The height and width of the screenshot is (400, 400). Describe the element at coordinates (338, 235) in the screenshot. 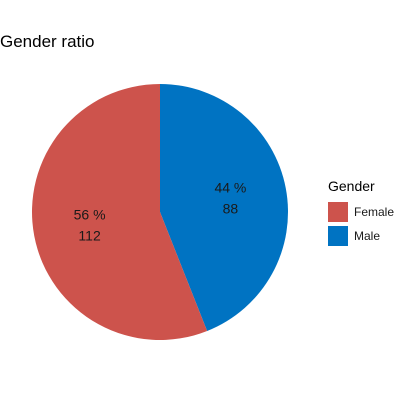

I see `legend-swatch-male` at that location.